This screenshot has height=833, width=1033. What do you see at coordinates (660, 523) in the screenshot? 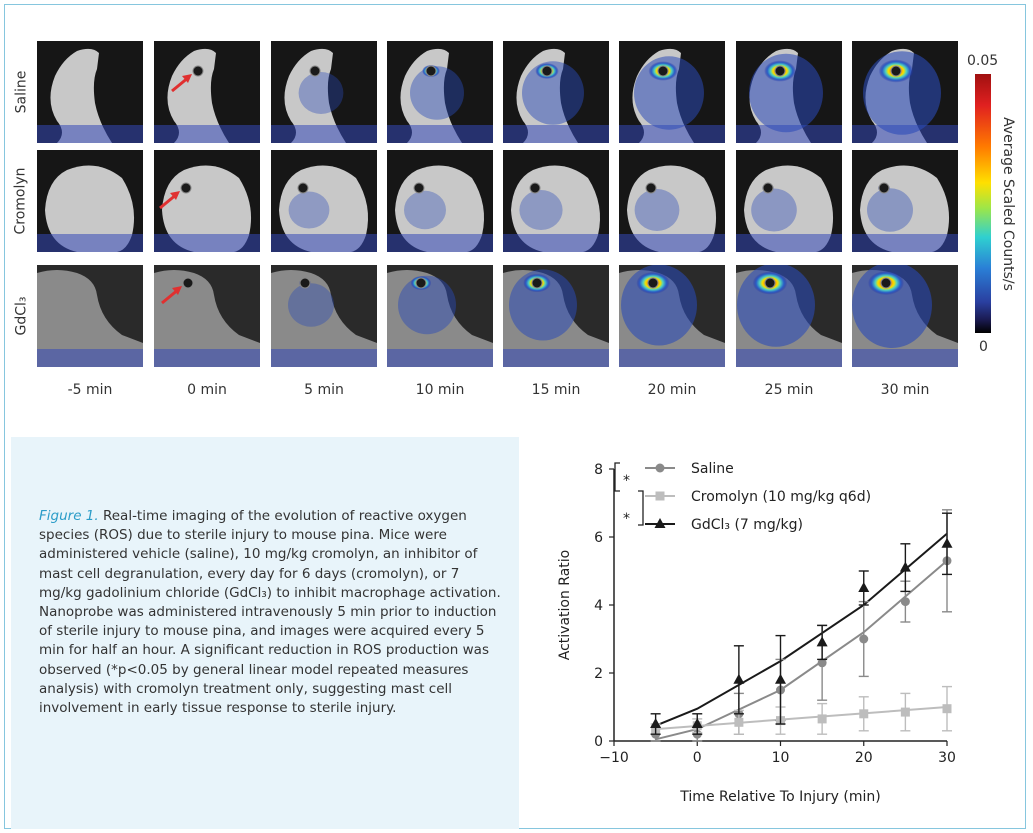
I see `legend-marker-triangle` at bounding box center [660, 523].